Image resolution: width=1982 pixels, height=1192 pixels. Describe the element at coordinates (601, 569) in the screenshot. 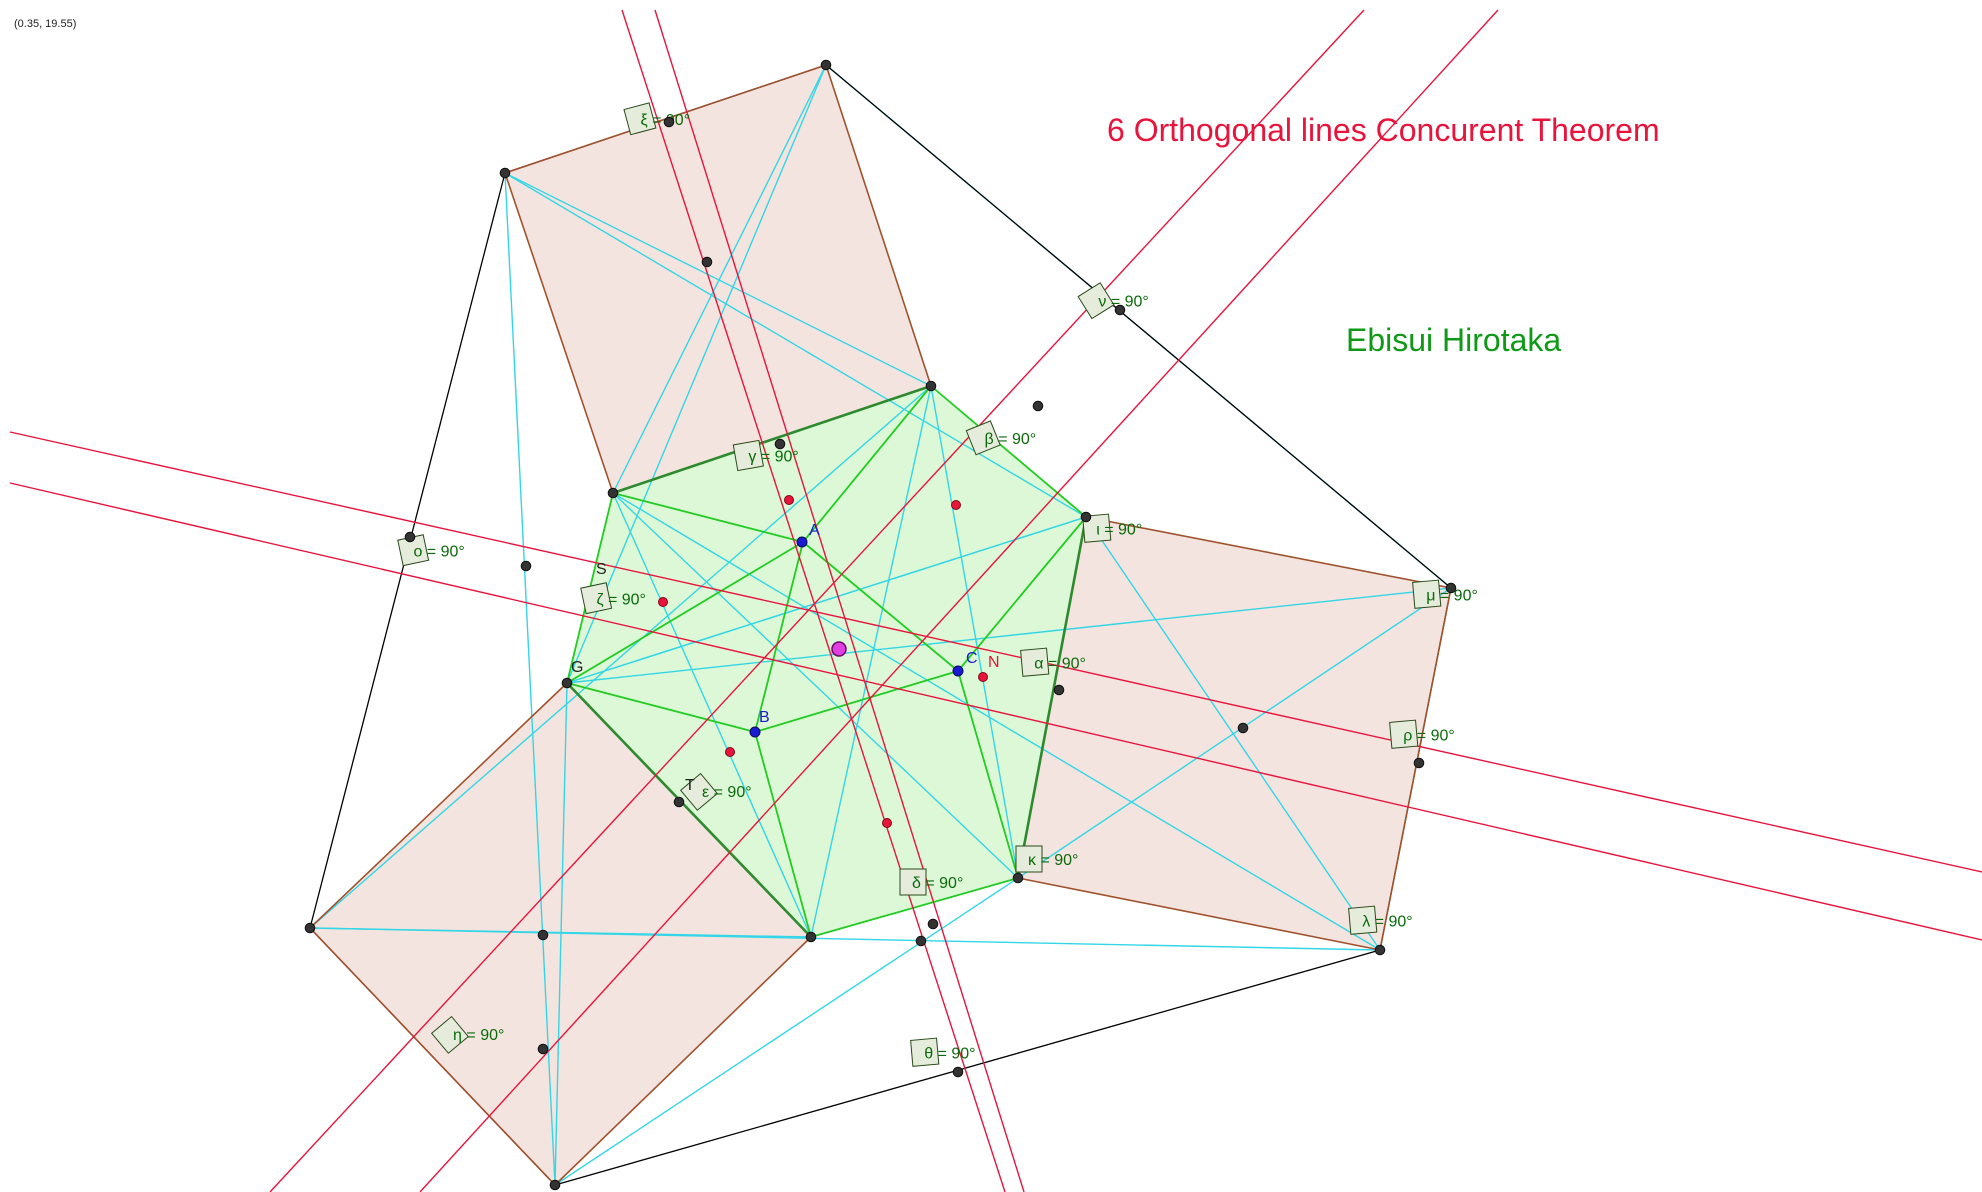

I see `point-label-S: S` at that location.